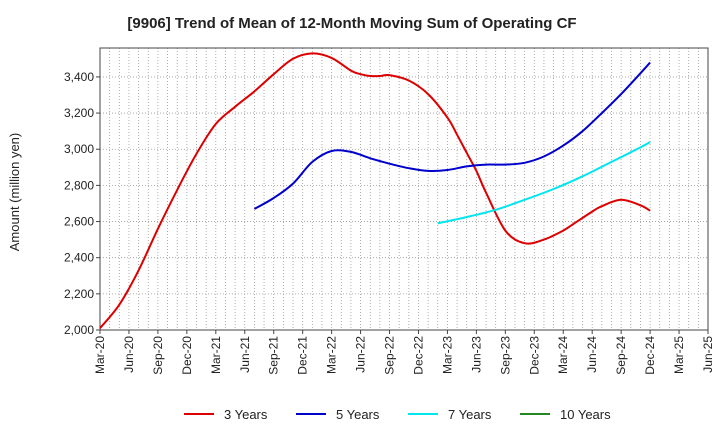 This screenshot has height=440, width=720. I want to click on y-tick-label: 3,200, so click(79, 113).